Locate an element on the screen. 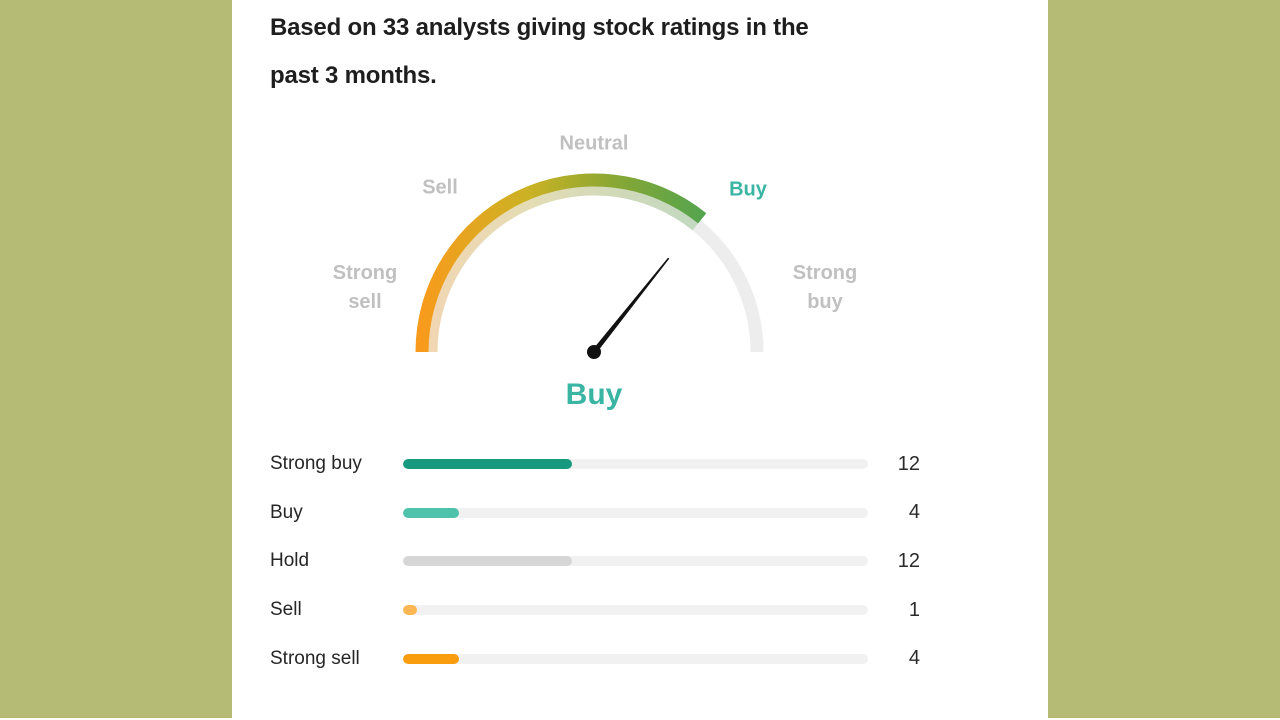  rating-row-label: Sell is located at coordinates (286, 610).